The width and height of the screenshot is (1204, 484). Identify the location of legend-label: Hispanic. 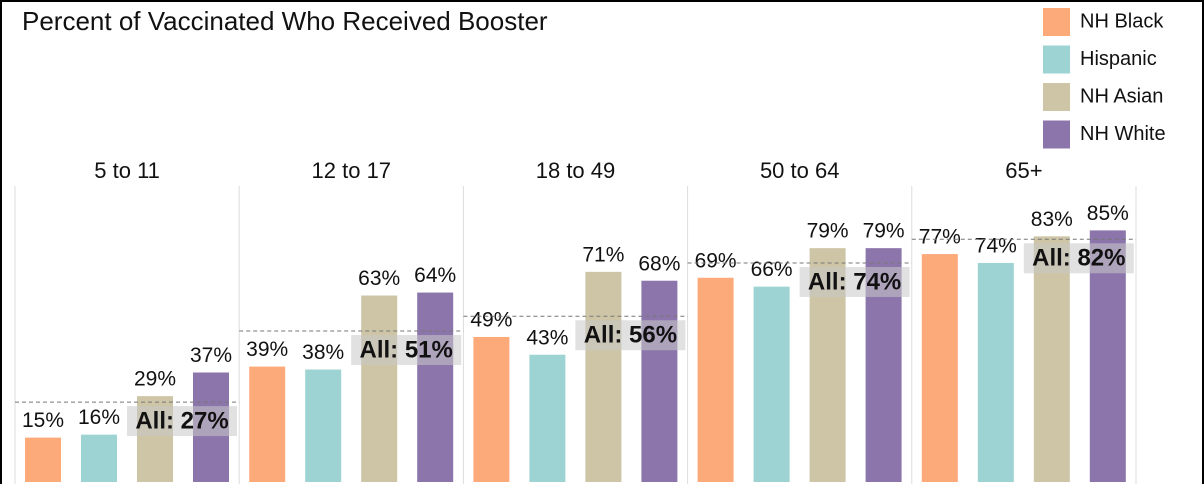
(1118, 59).